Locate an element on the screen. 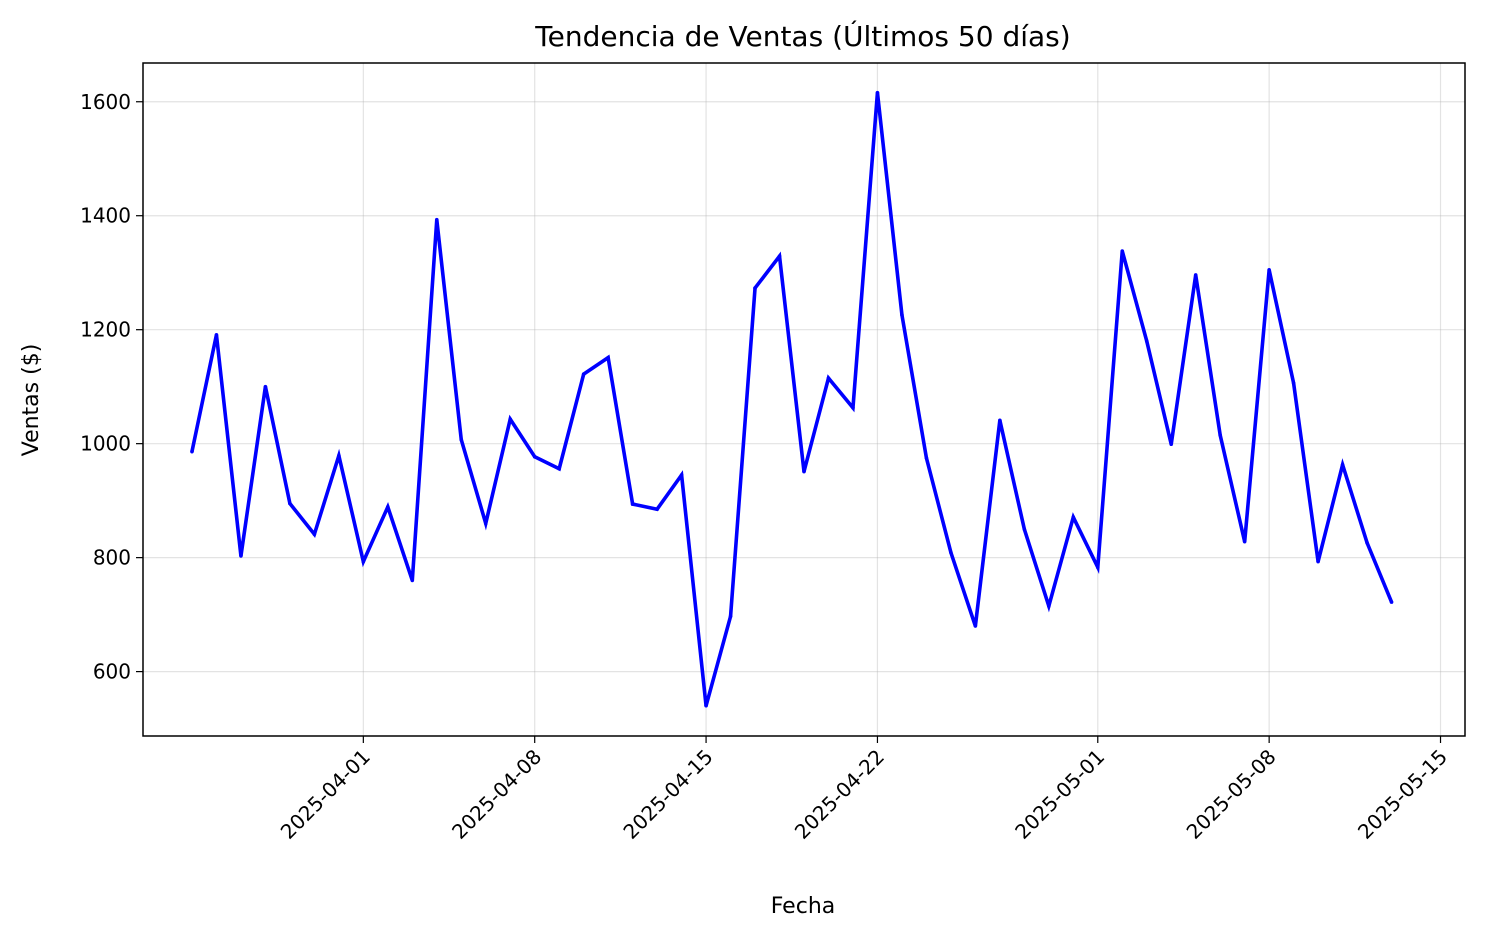 This screenshot has width=1512, height=944. x-tick-label: 2025-05-01 is located at coordinates (1059, 794).